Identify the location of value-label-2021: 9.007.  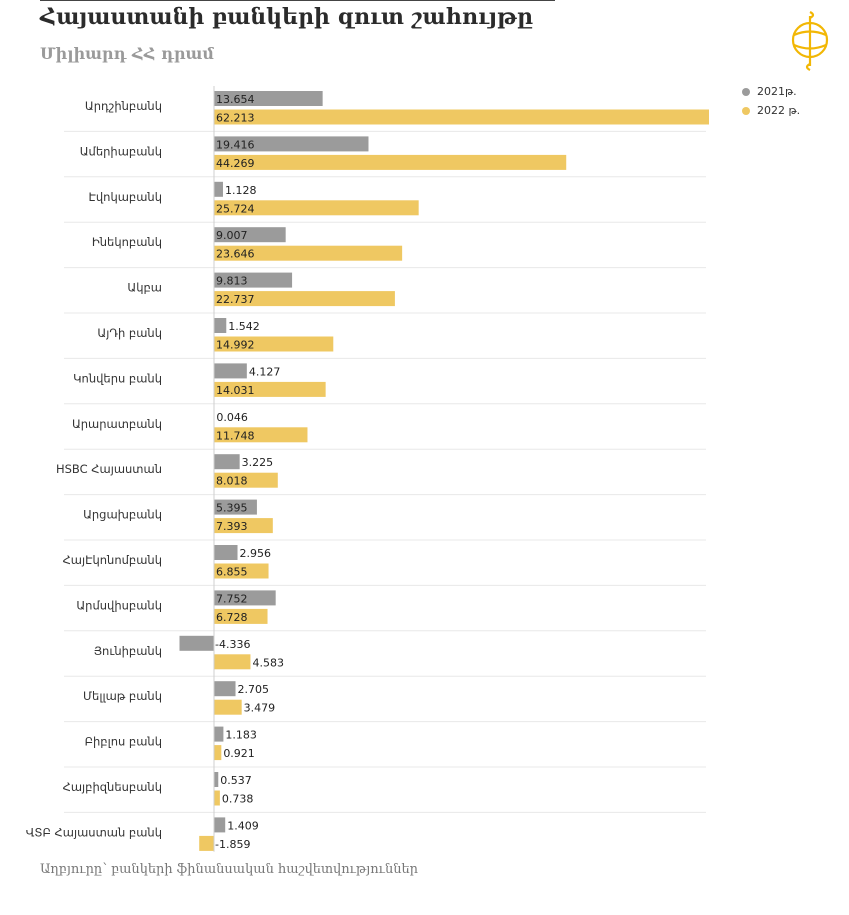
(232, 235).